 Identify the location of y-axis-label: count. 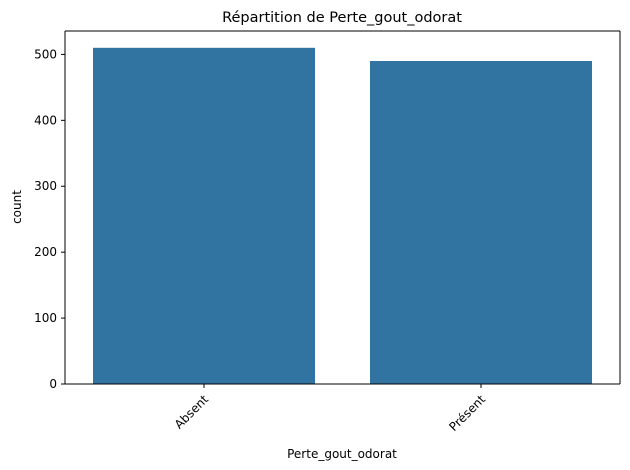
(17, 207).